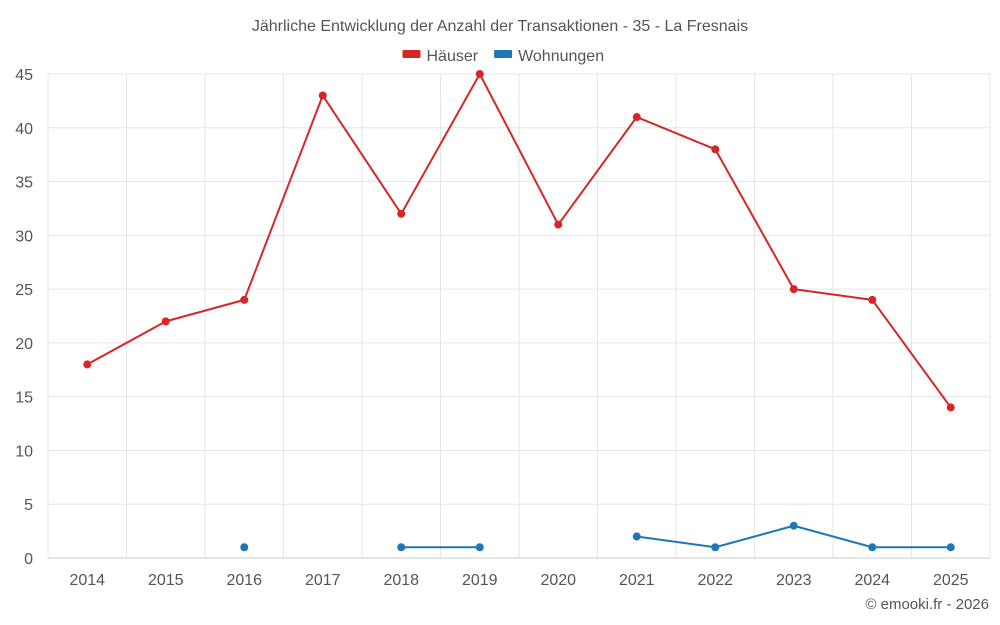  I want to click on legend-item-0: Häuser, so click(440, 56).